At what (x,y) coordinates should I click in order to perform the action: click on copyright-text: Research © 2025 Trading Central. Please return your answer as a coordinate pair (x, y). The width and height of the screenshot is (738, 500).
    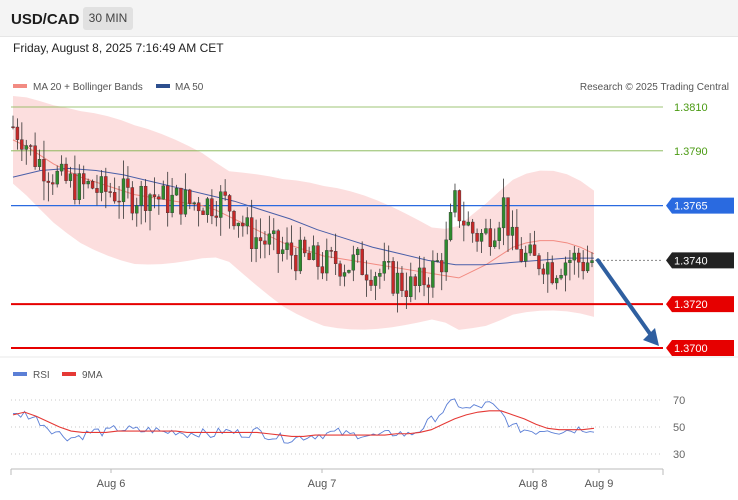
    Looking at the image, I should click on (654, 87).